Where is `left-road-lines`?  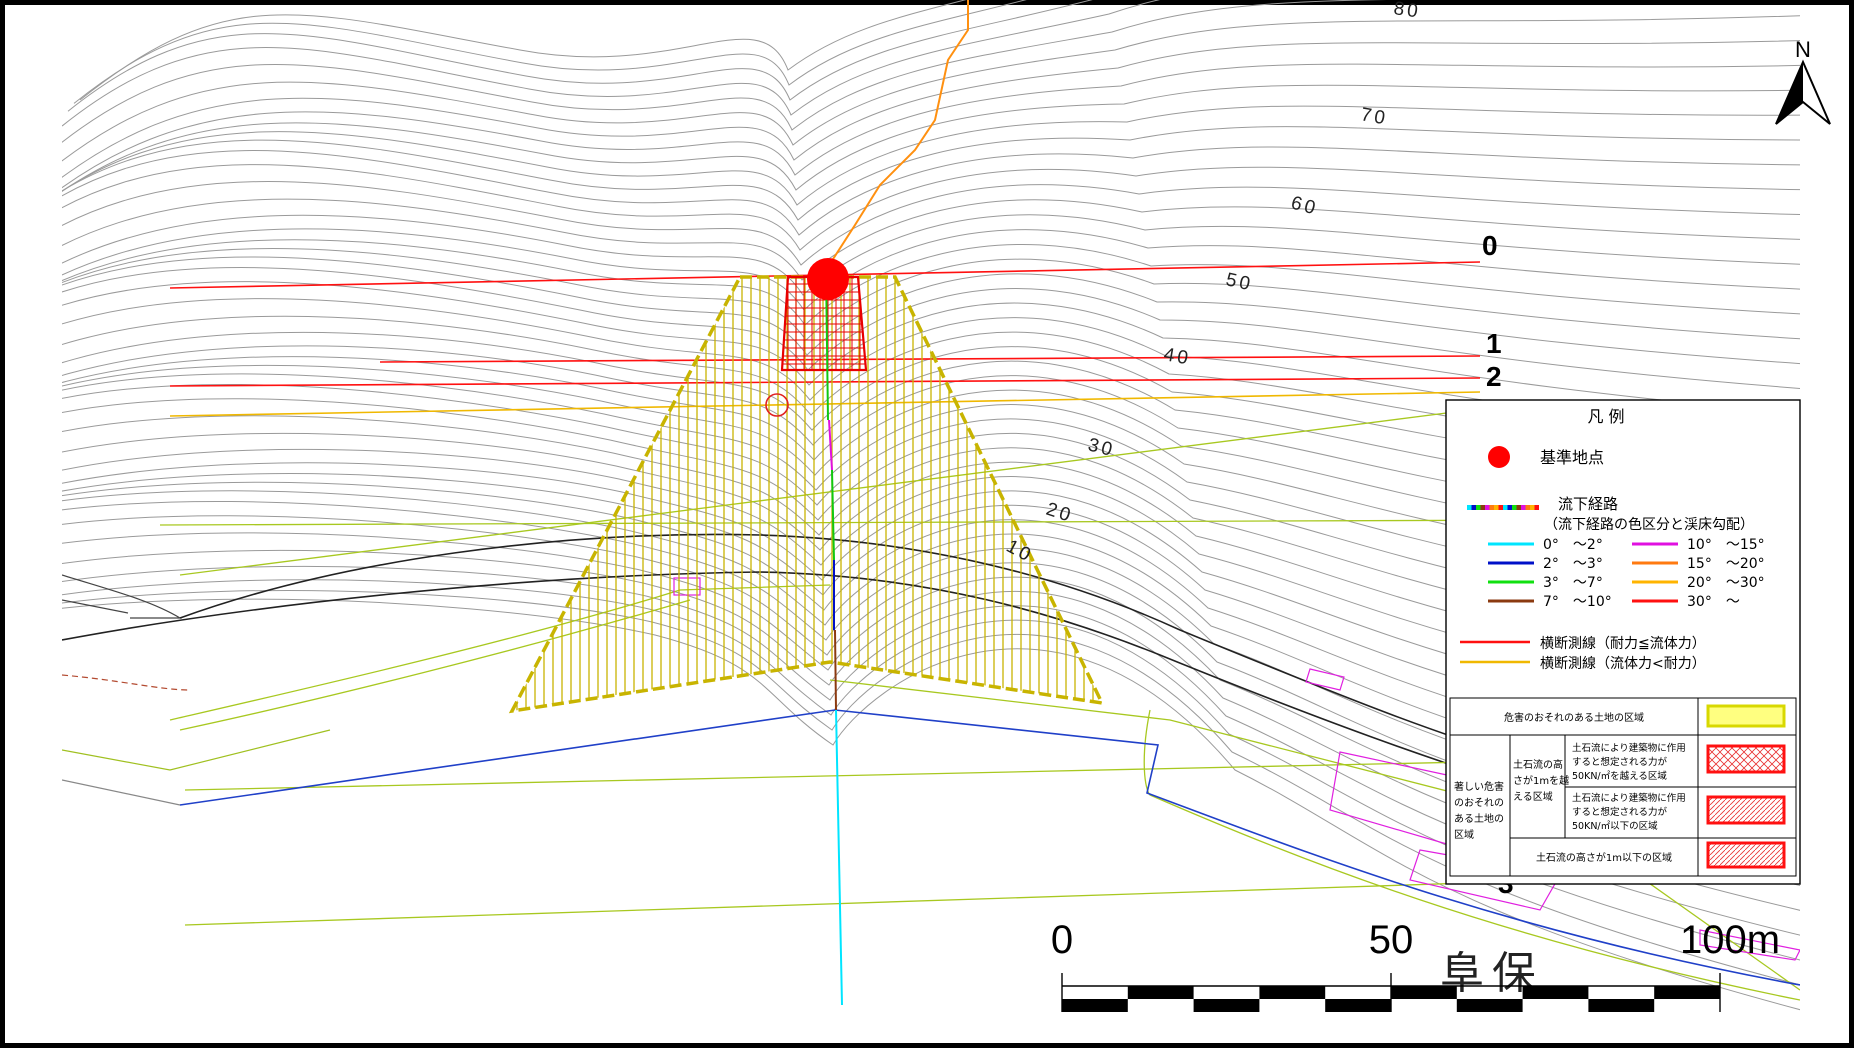
left-road-lines is located at coordinates (196, 690).